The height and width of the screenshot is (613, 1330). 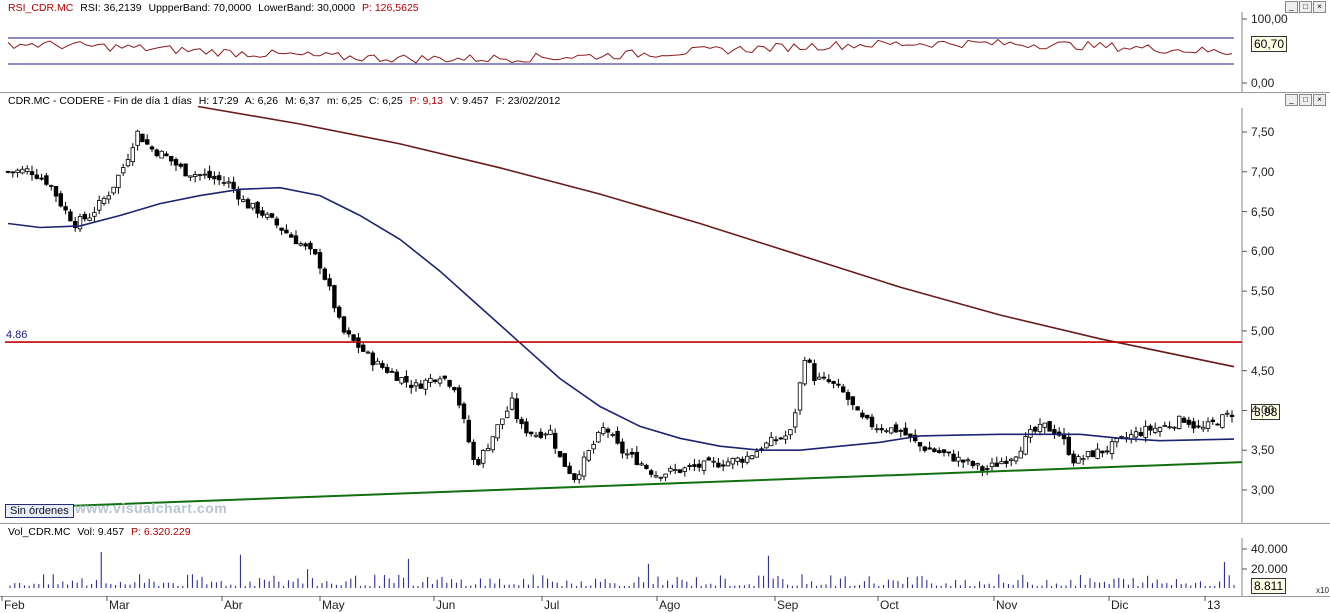 I want to click on month-label: Sep, so click(x=788, y=605).